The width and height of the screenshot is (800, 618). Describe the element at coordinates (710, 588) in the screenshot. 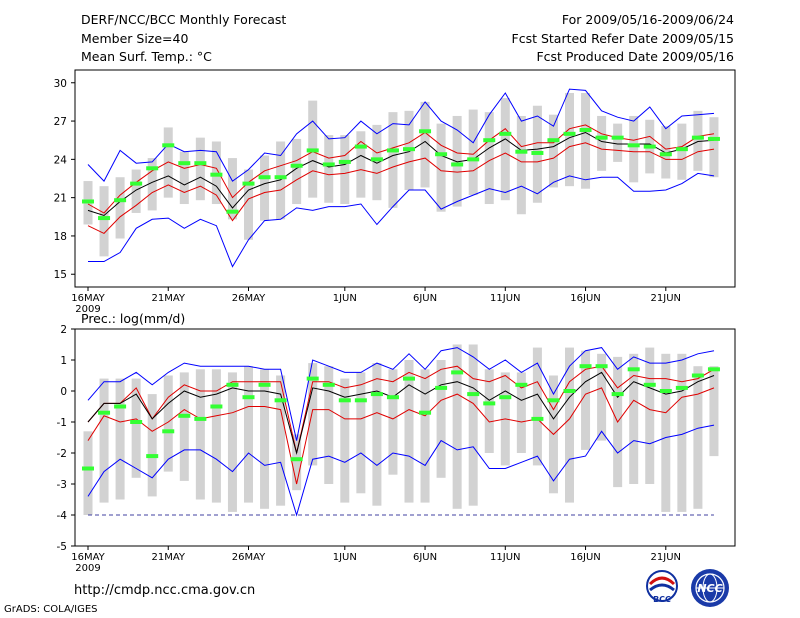

I see `ncc-logo: NCC` at that location.